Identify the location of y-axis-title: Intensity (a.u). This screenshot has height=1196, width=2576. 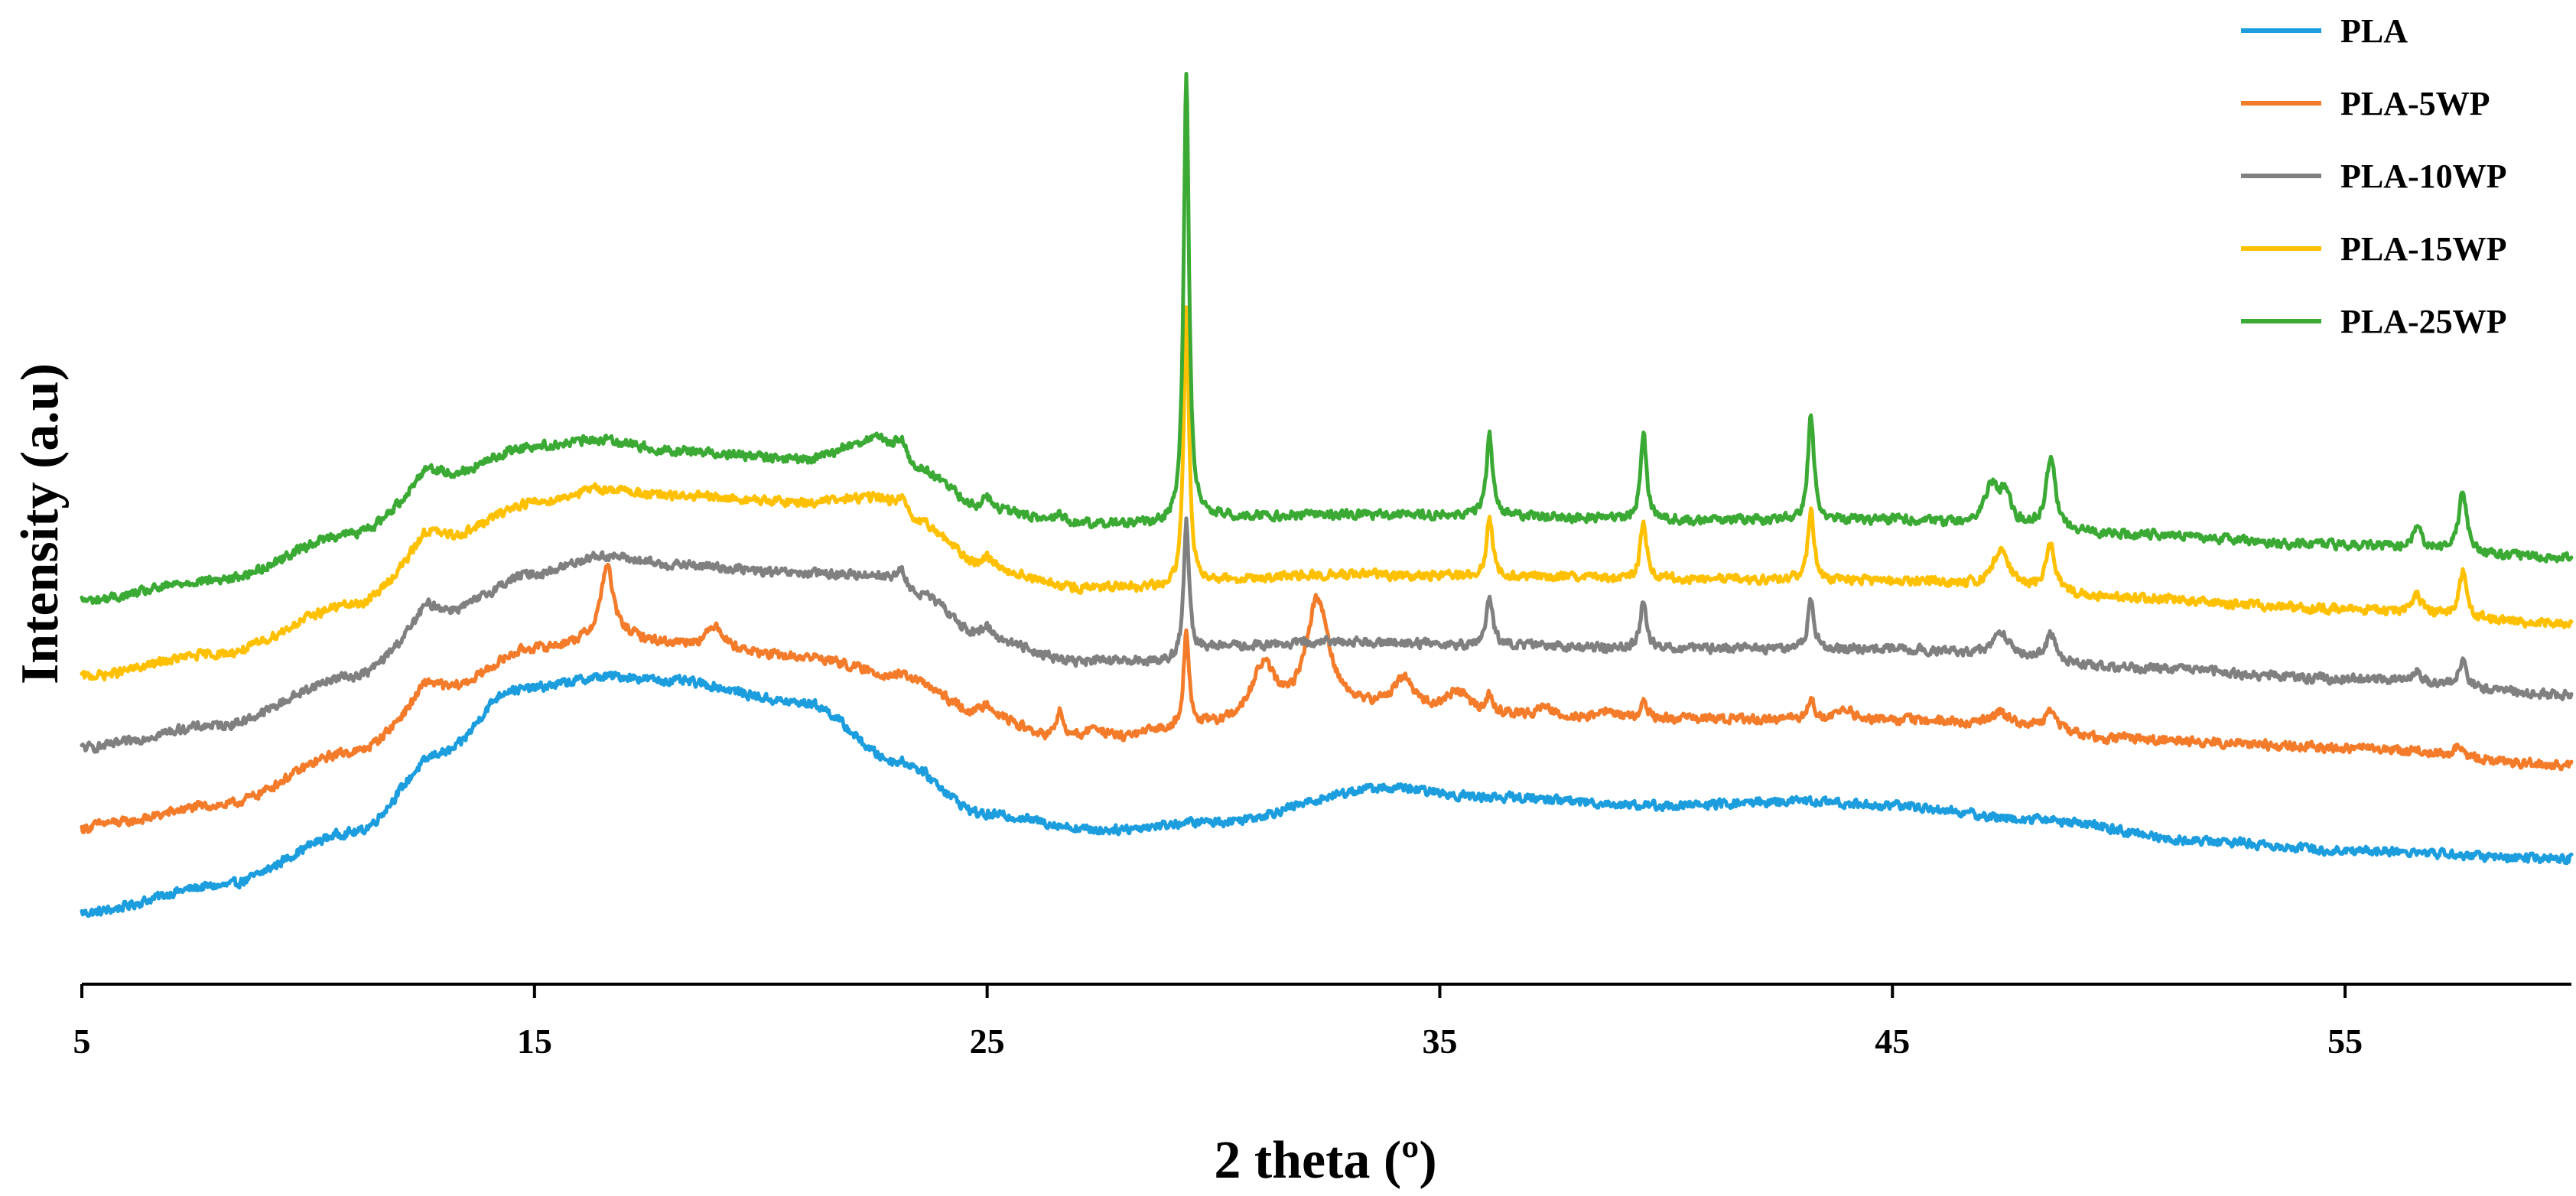
(40, 523).